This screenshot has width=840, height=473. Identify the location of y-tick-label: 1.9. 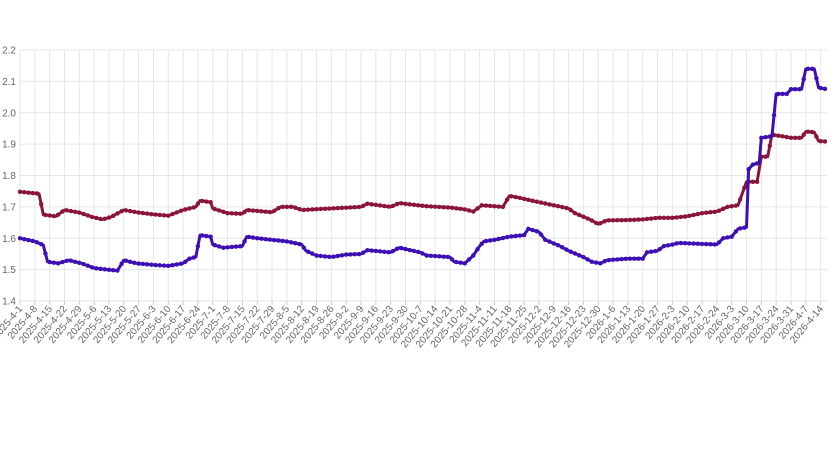
(9, 145).